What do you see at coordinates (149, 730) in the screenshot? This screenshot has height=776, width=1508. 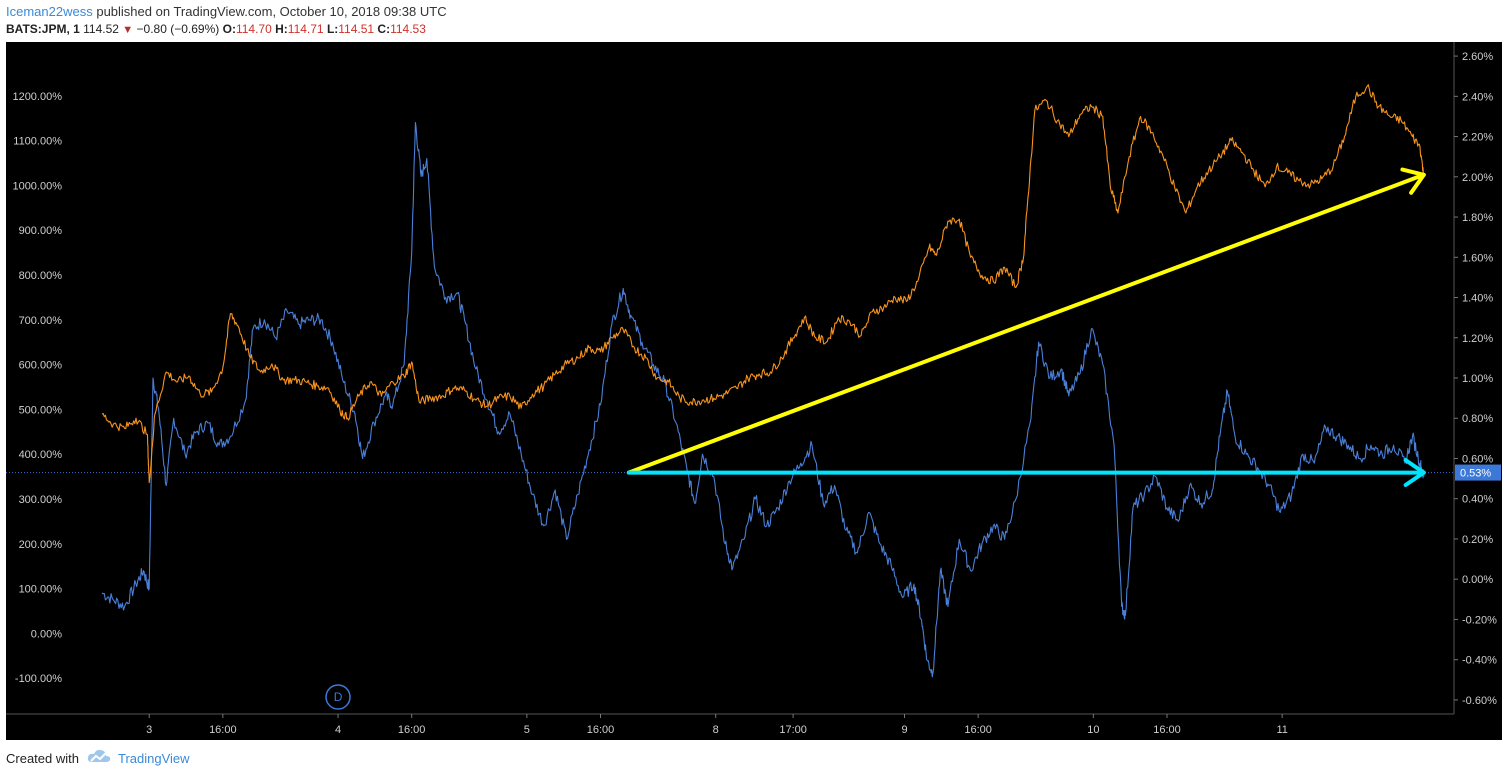 I see `x-axis-tick-label: 3` at bounding box center [149, 730].